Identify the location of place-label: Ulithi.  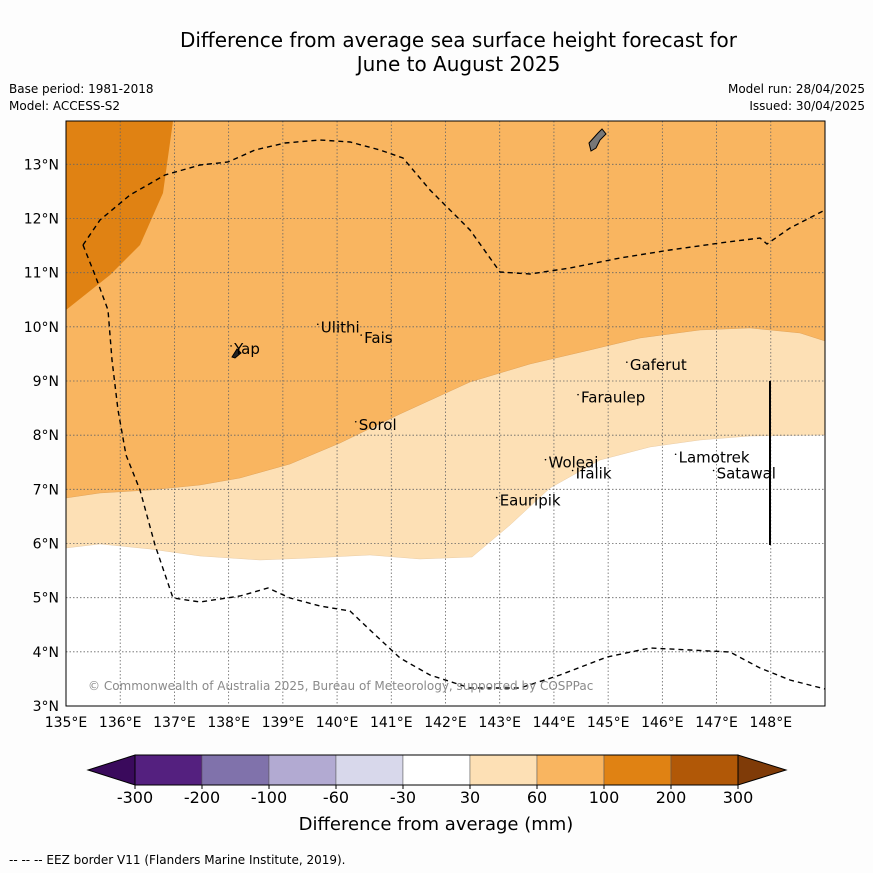
(340, 327).